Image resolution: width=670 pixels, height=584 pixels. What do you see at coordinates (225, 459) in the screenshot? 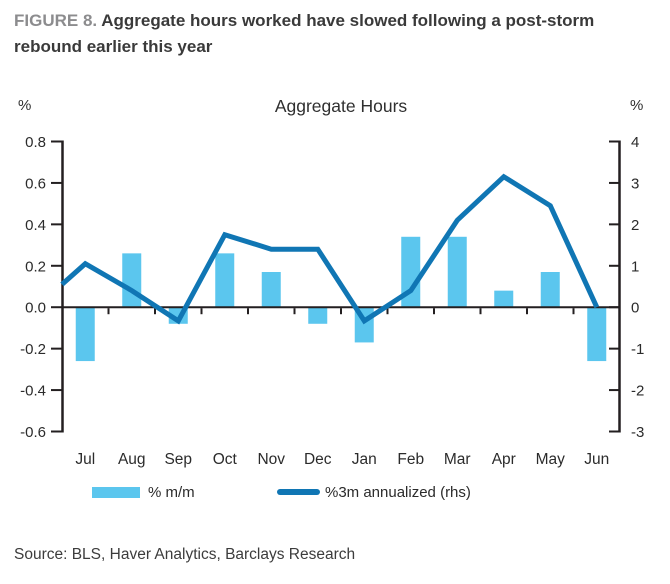
I see `month-label-Oct: Oct` at bounding box center [225, 459].